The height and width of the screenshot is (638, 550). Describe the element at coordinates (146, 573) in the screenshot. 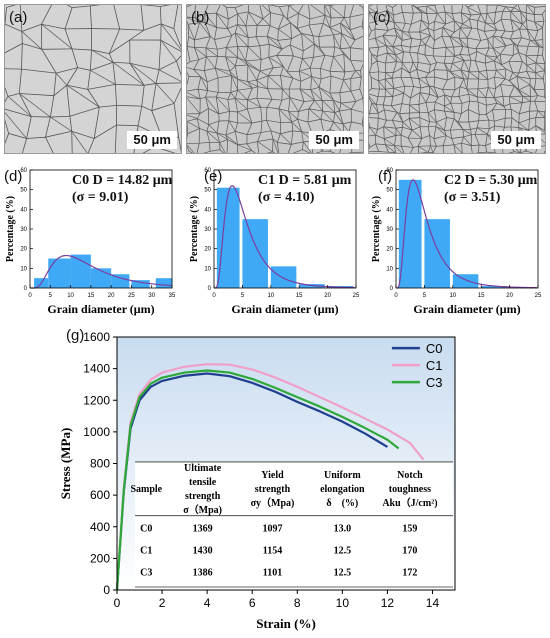

I see `table-cell: C3` at that location.